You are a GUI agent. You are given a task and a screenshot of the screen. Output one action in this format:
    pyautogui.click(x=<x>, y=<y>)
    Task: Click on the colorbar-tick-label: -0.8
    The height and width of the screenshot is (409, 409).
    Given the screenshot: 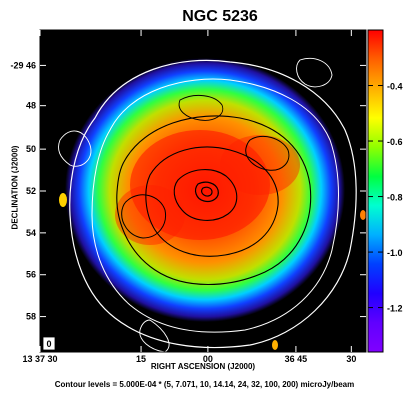 What is the action you would take?
    pyautogui.click(x=395, y=198)
    